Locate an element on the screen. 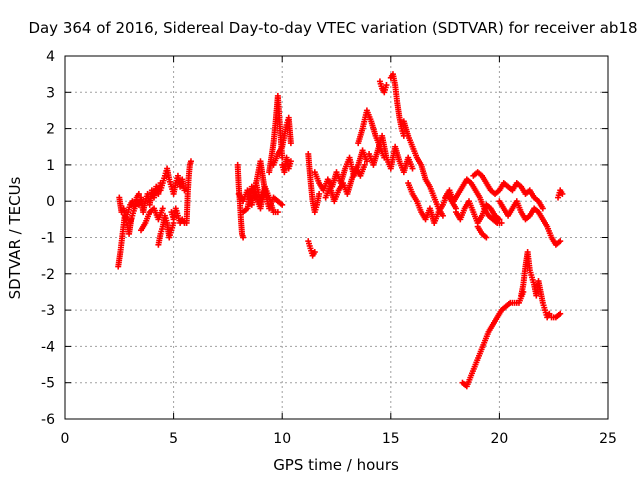 Image resolution: width=640 pixels, height=480 pixels. y-tick-label: 2 is located at coordinates (50, 130).